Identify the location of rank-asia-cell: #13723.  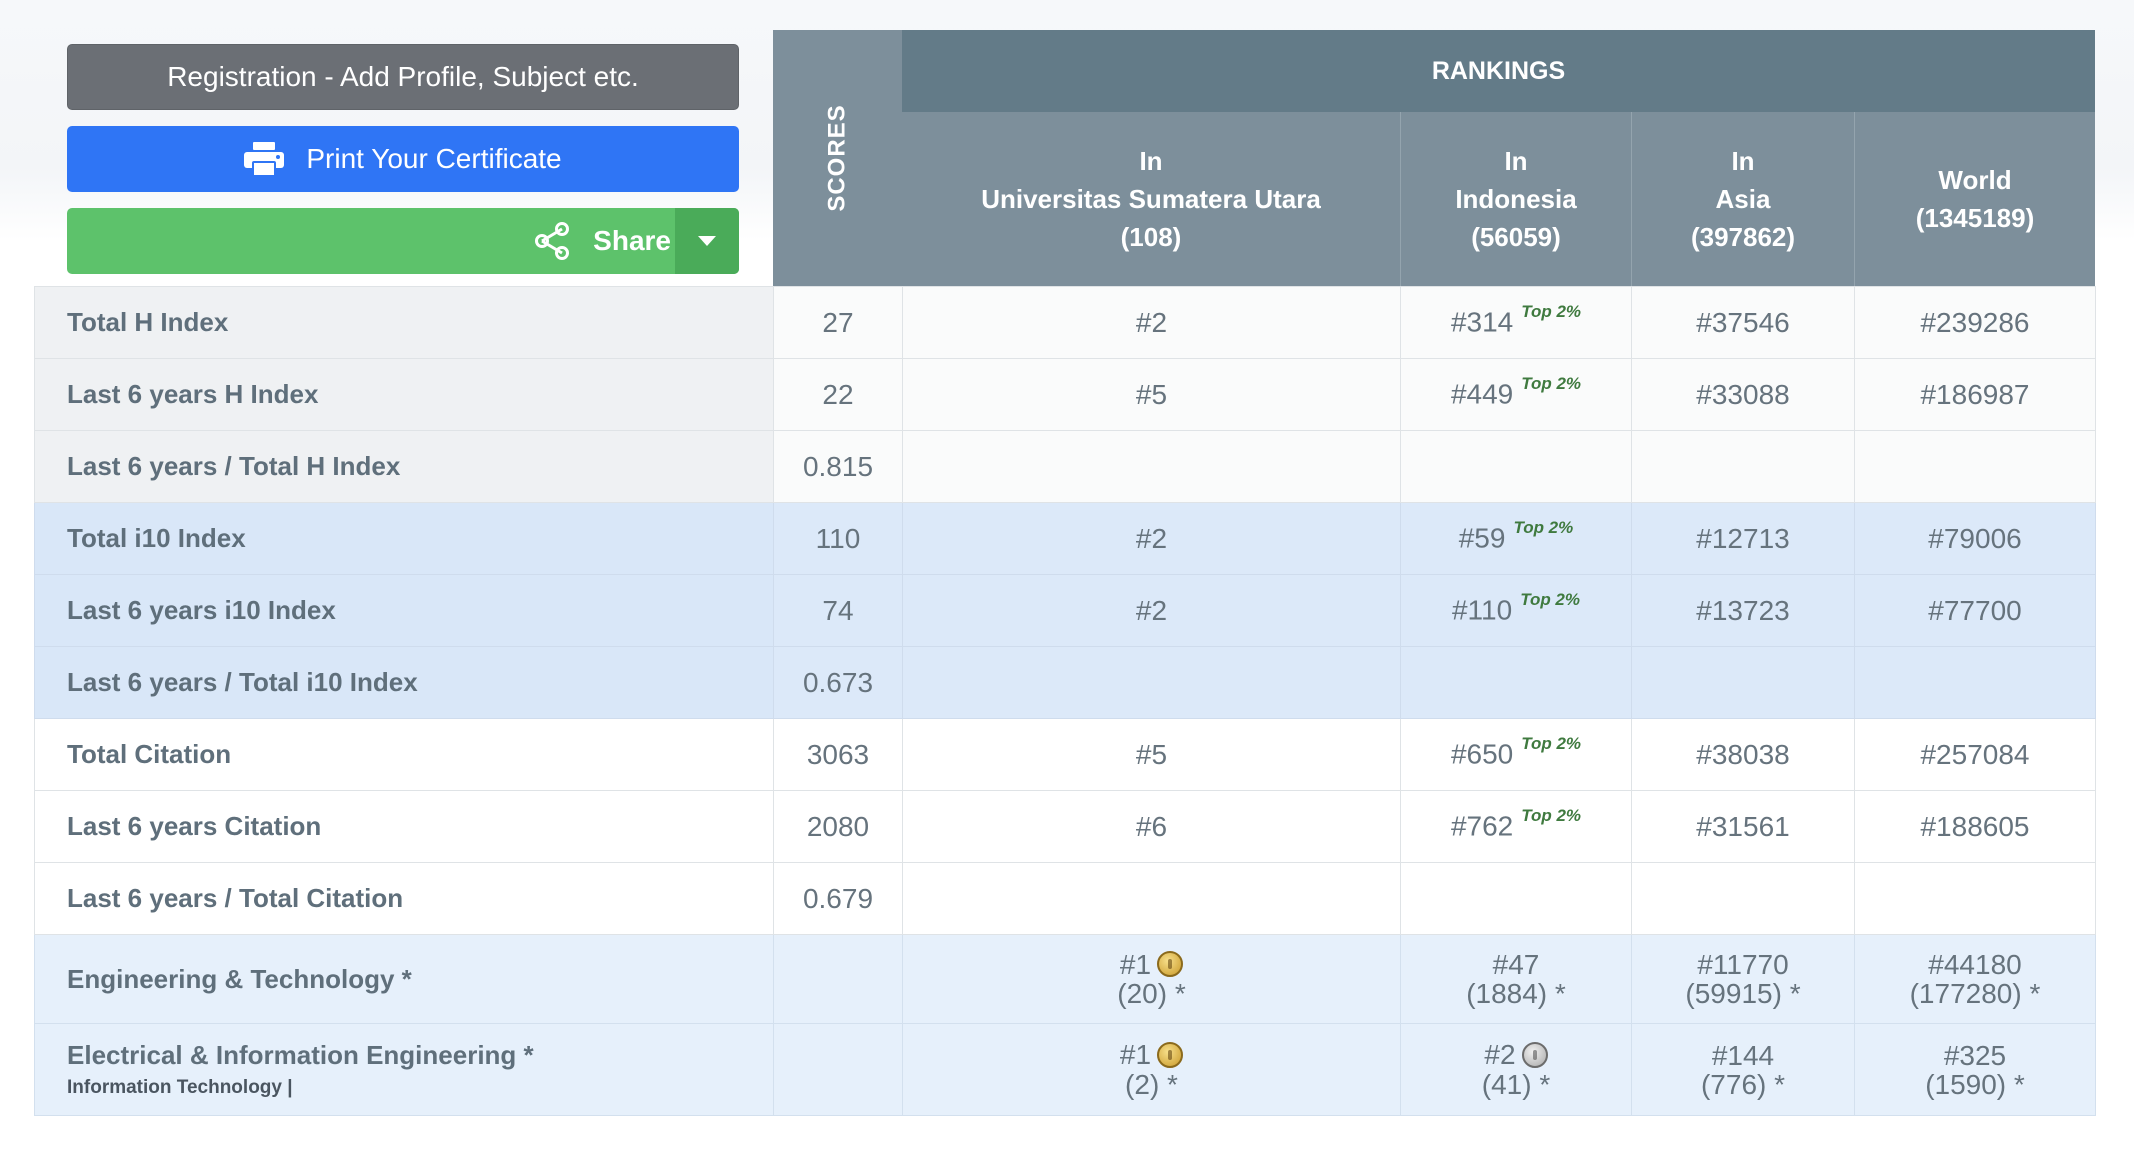
(1743, 610).